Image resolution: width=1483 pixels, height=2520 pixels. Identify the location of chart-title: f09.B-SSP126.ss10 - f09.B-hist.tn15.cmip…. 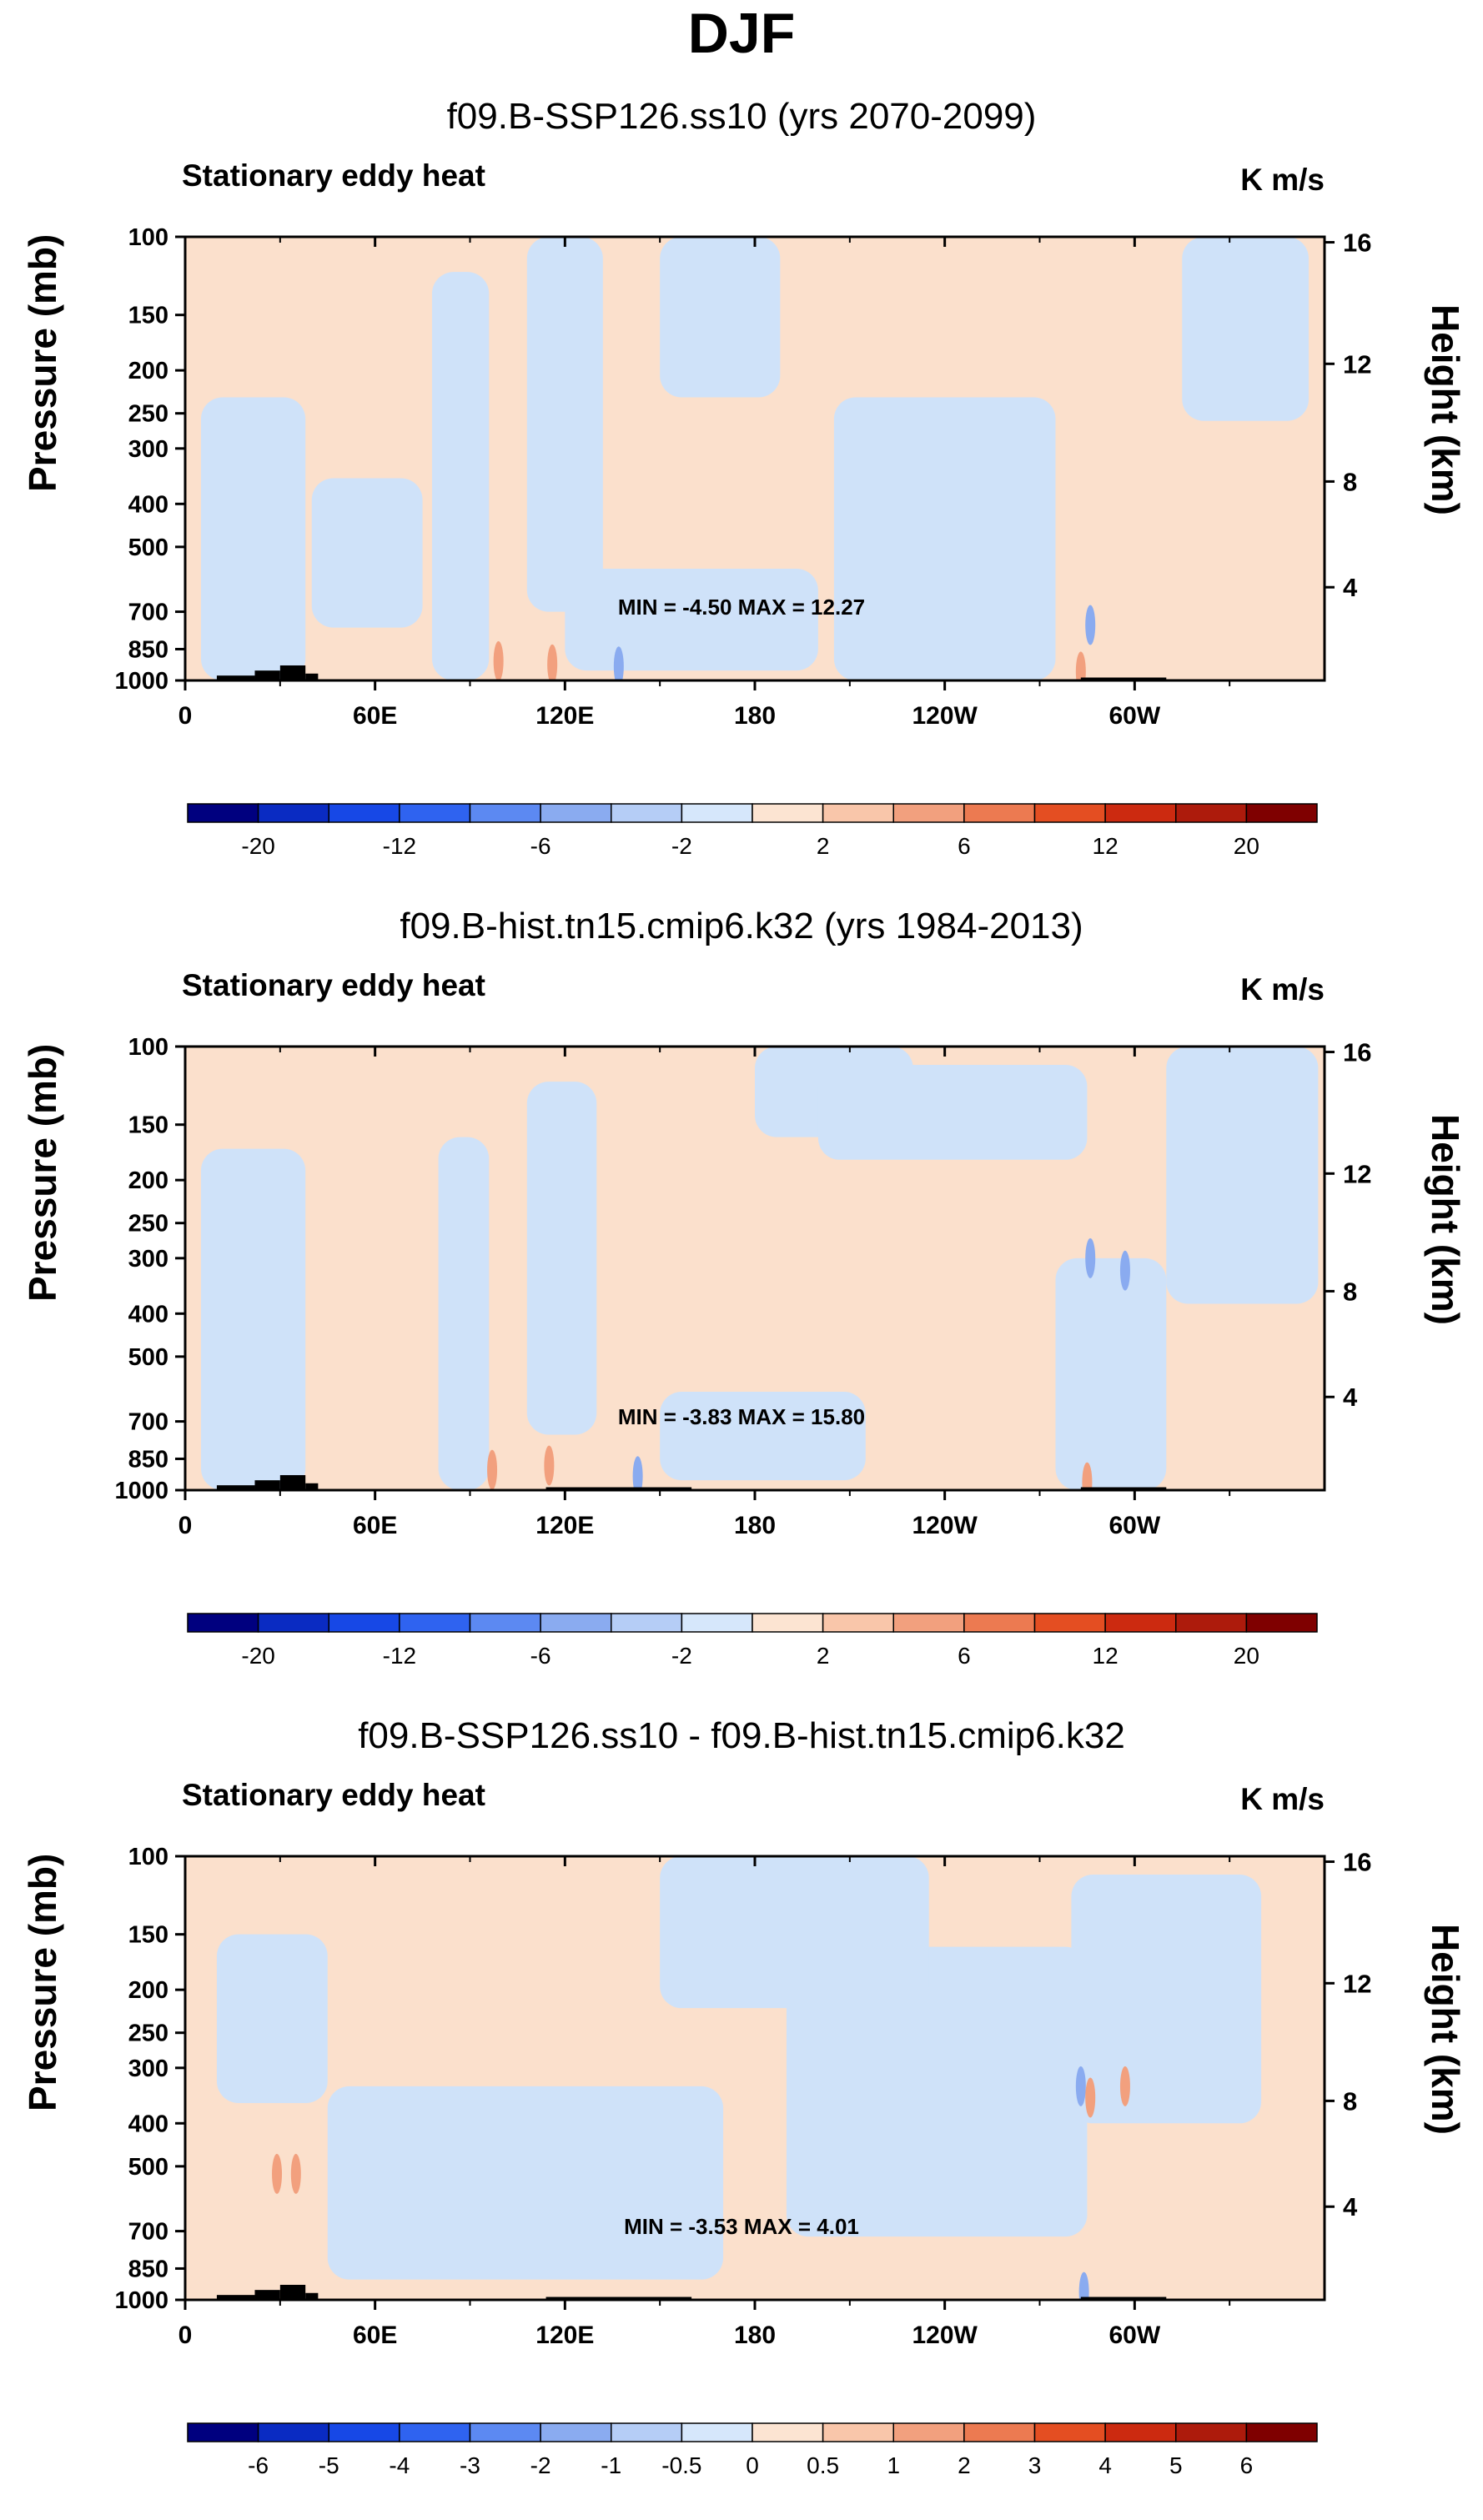
(741, 1735).